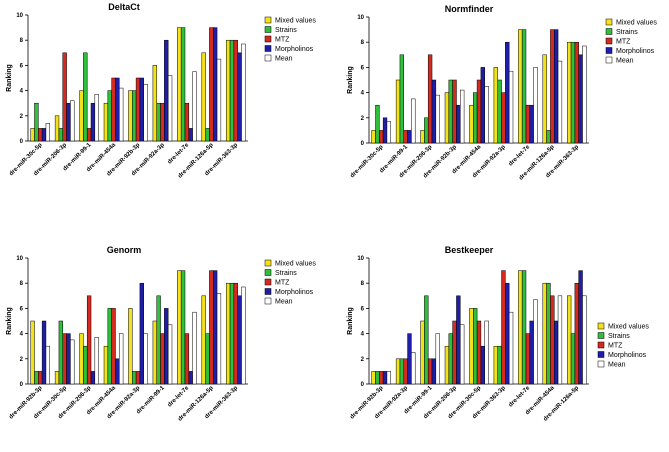 Image resolution: width=669 pixels, height=452 pixels. Describe the element at coordinates (286, 273) in the screenshot. I see `legend-label: Strains` at that location.